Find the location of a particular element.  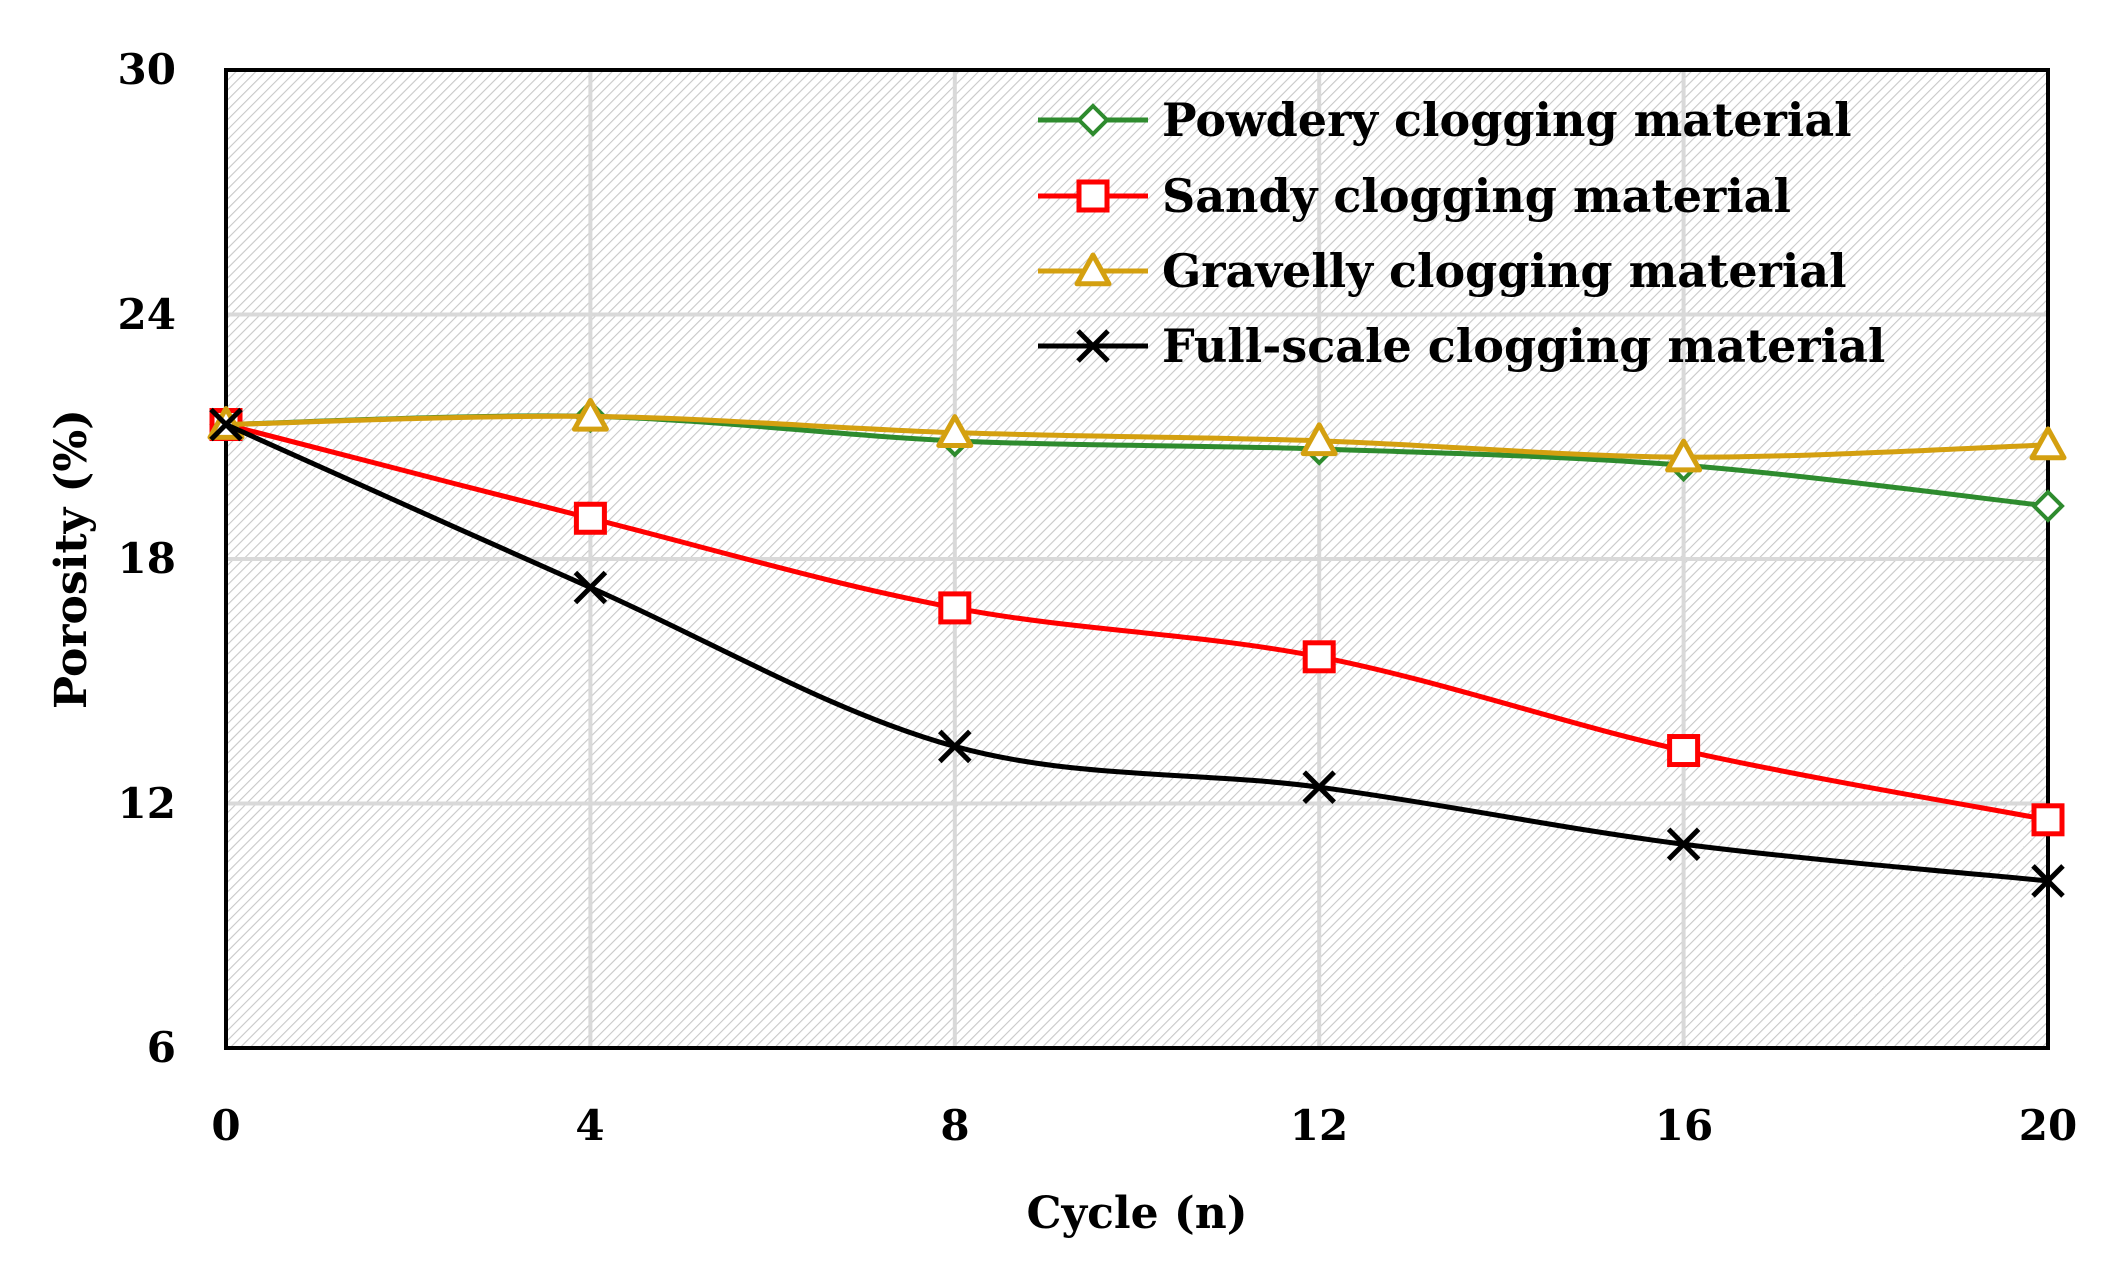

legend-label-full-scale: Full-scale clogging material is located at coordinates (1523, 346).